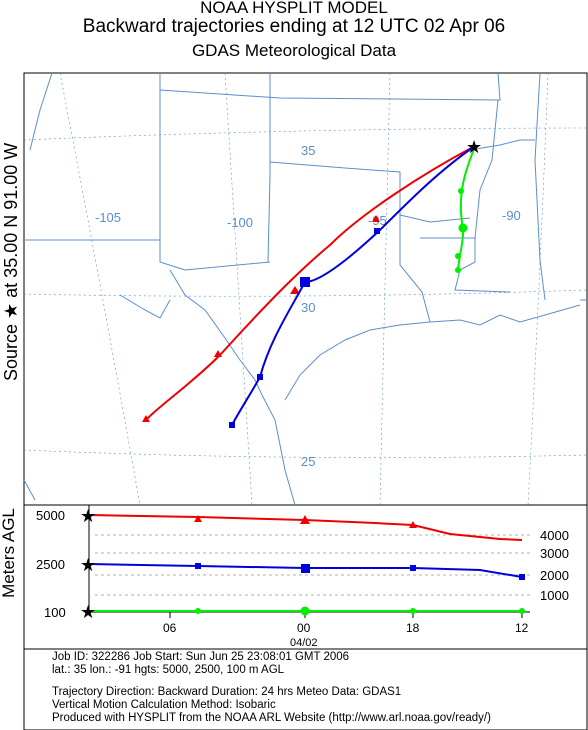 This screenshot has height=730, width=588. I want to click on label-lon-90: -90, so click(511, 215).